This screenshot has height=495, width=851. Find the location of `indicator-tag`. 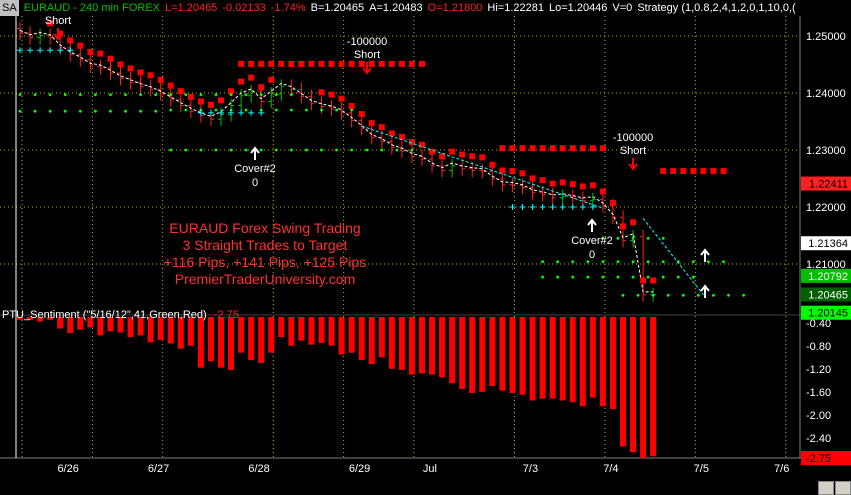

indicator-tag is located at coordinates (826, 458).